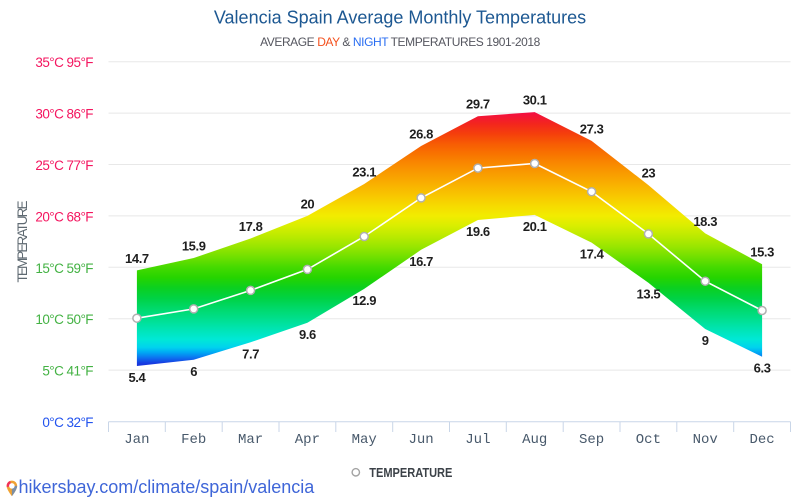  I want to click on svg-text: Nov, so click(705, 440).